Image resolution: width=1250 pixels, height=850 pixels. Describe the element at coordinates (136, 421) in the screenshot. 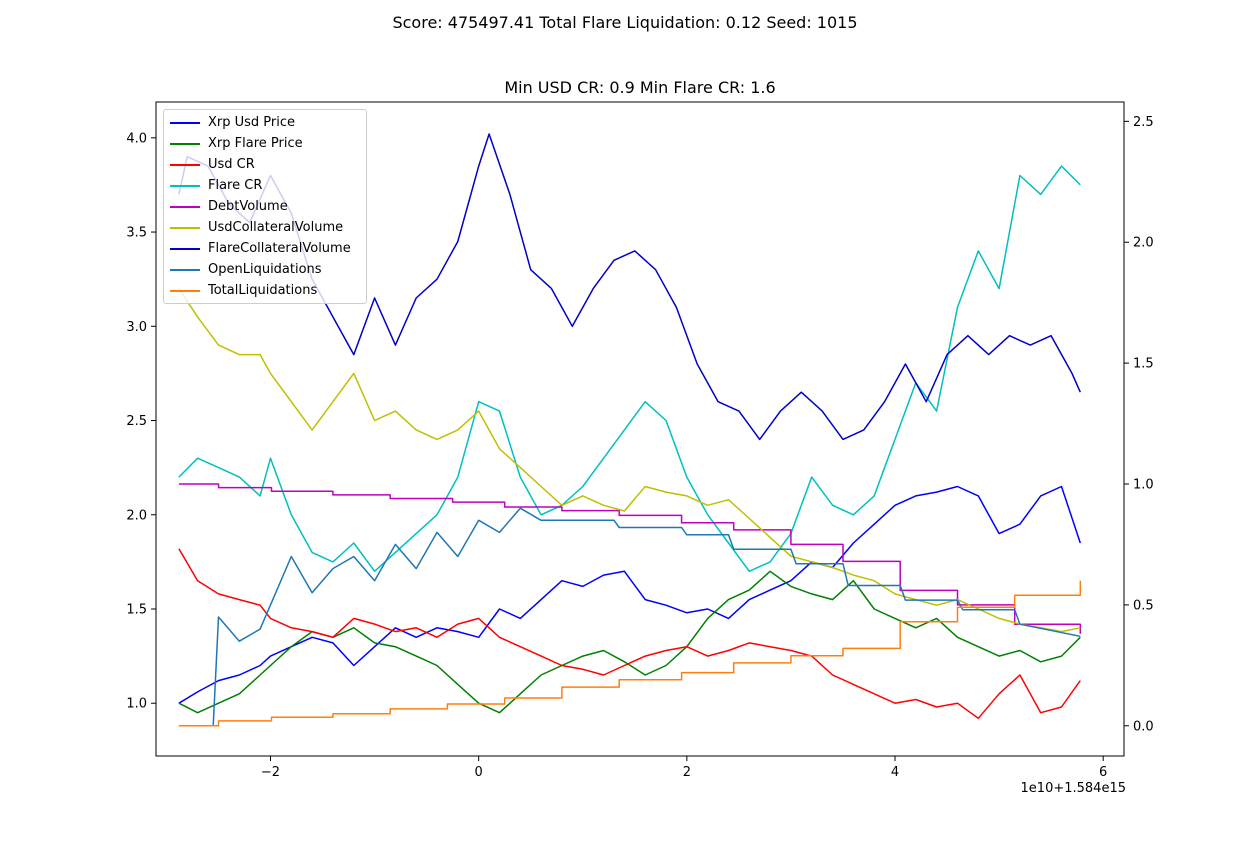

I see `y-left-tick-label: 2.5` at that location.